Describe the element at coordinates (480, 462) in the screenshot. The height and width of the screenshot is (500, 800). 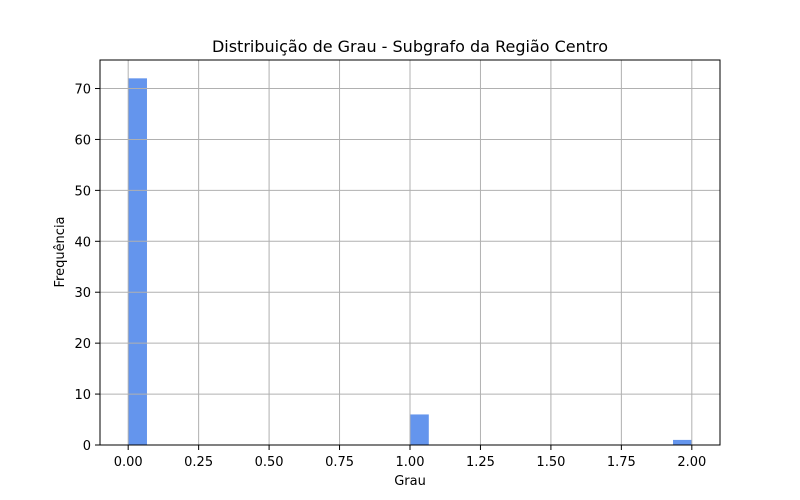
I see `x-tick-label: 1.25` at that location.